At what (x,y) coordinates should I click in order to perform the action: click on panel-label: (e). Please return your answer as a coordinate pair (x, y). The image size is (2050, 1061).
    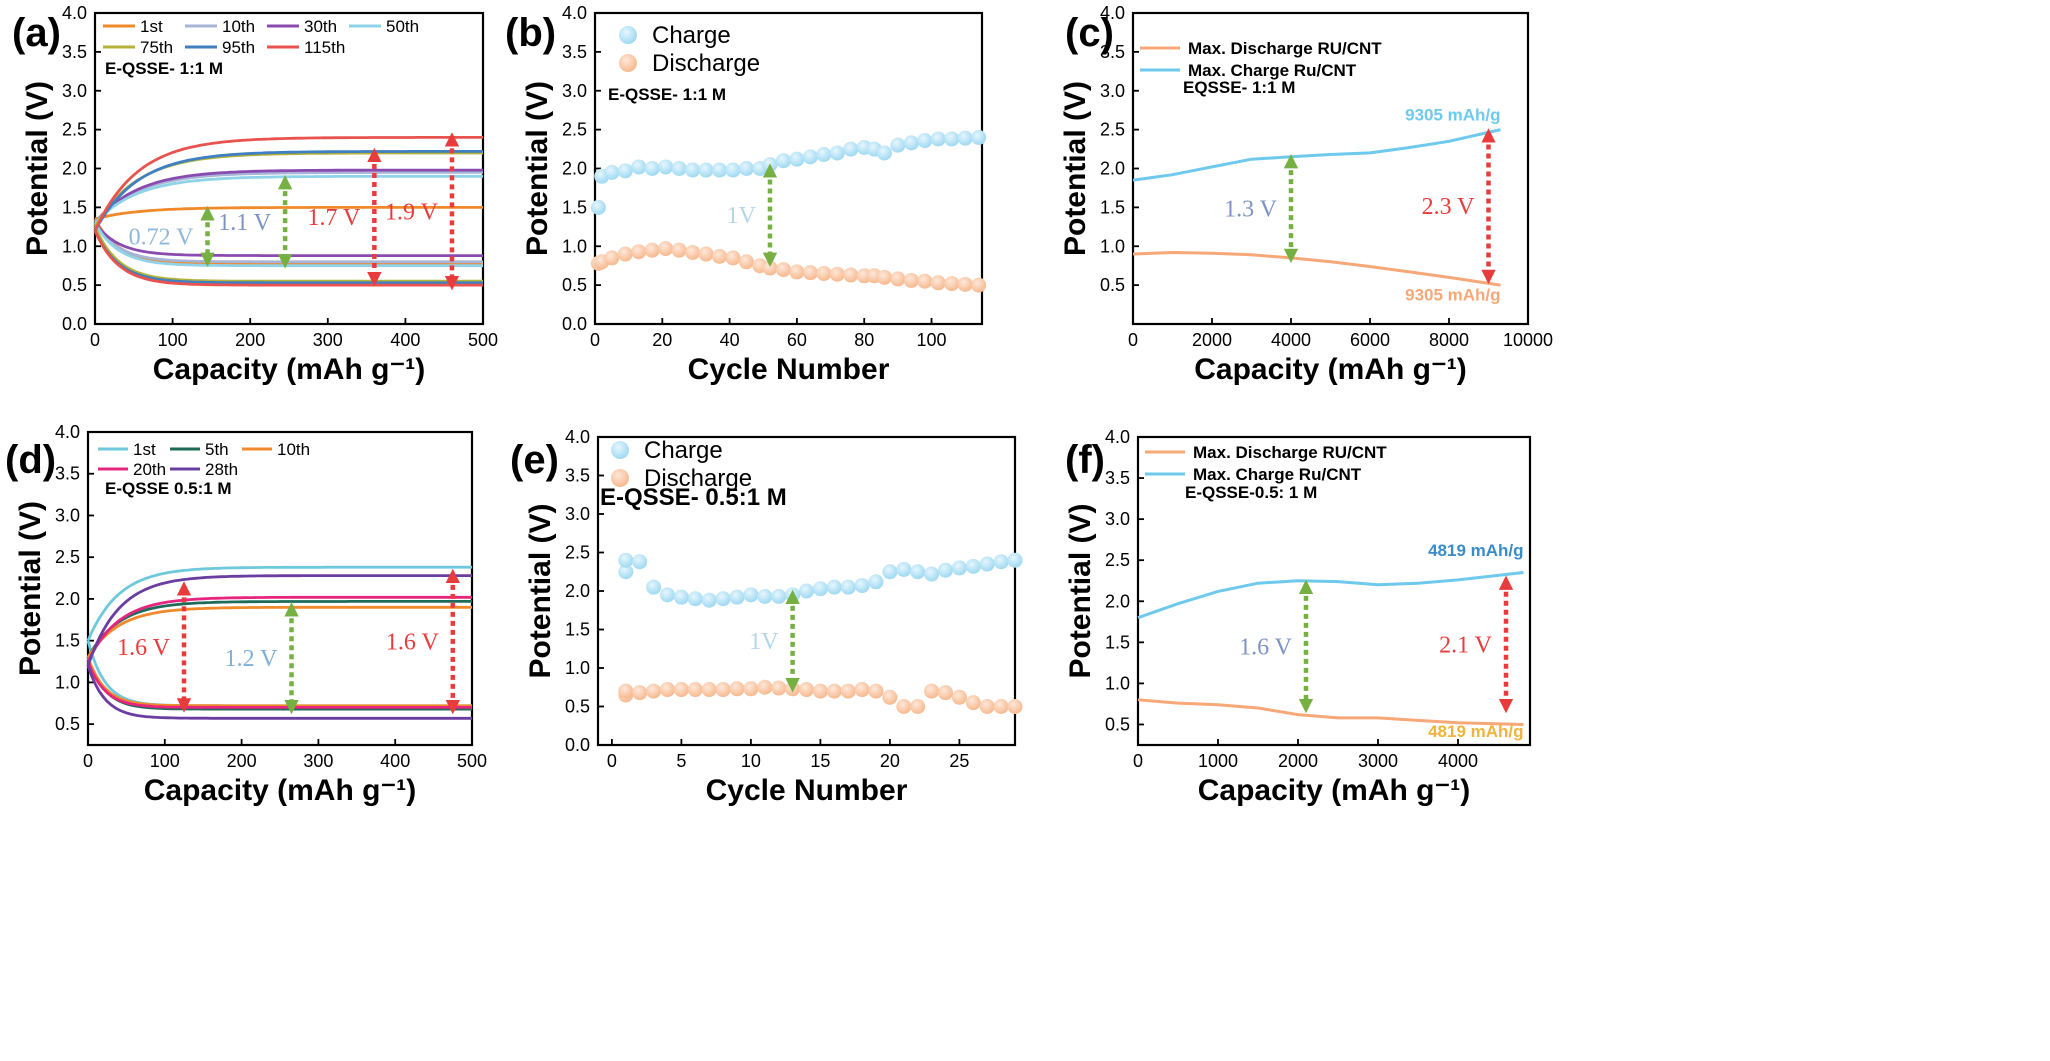
    Looking at the image, I should click on (534, 460).